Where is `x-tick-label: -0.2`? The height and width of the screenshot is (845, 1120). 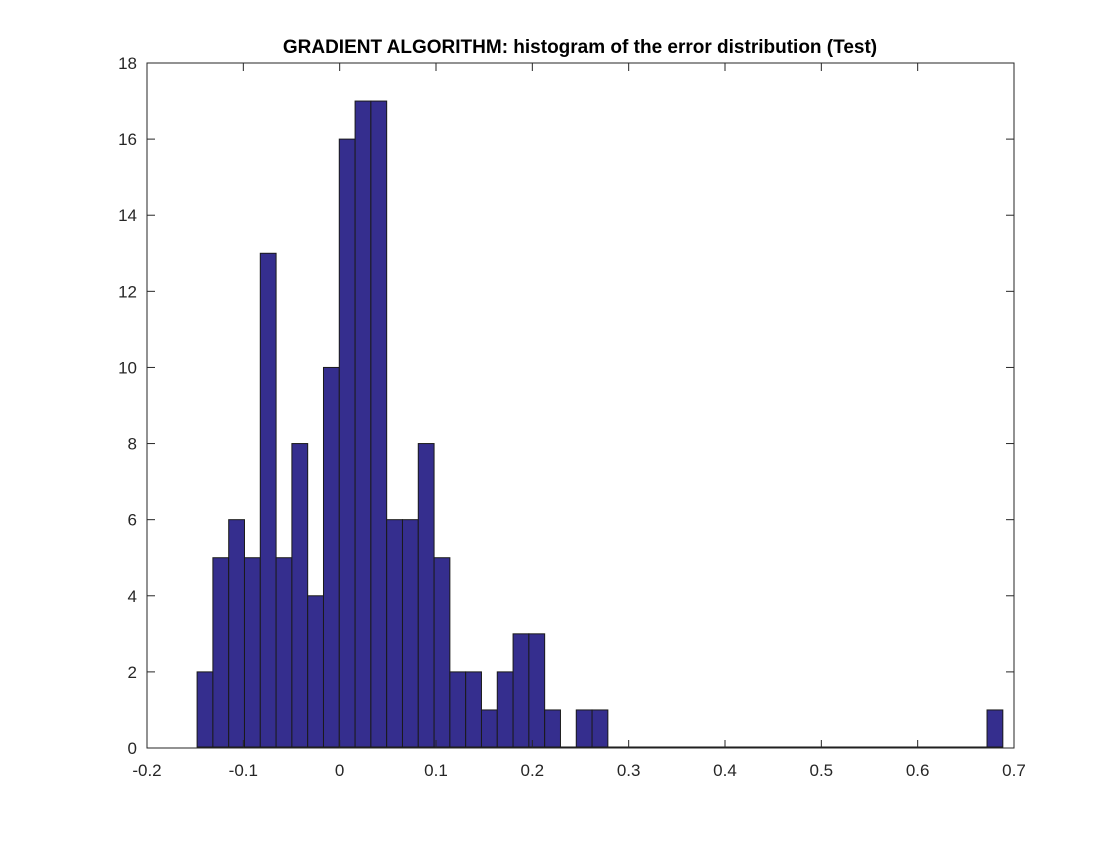 x-tick-label: -0.2 is located at coordinates (146, 770).